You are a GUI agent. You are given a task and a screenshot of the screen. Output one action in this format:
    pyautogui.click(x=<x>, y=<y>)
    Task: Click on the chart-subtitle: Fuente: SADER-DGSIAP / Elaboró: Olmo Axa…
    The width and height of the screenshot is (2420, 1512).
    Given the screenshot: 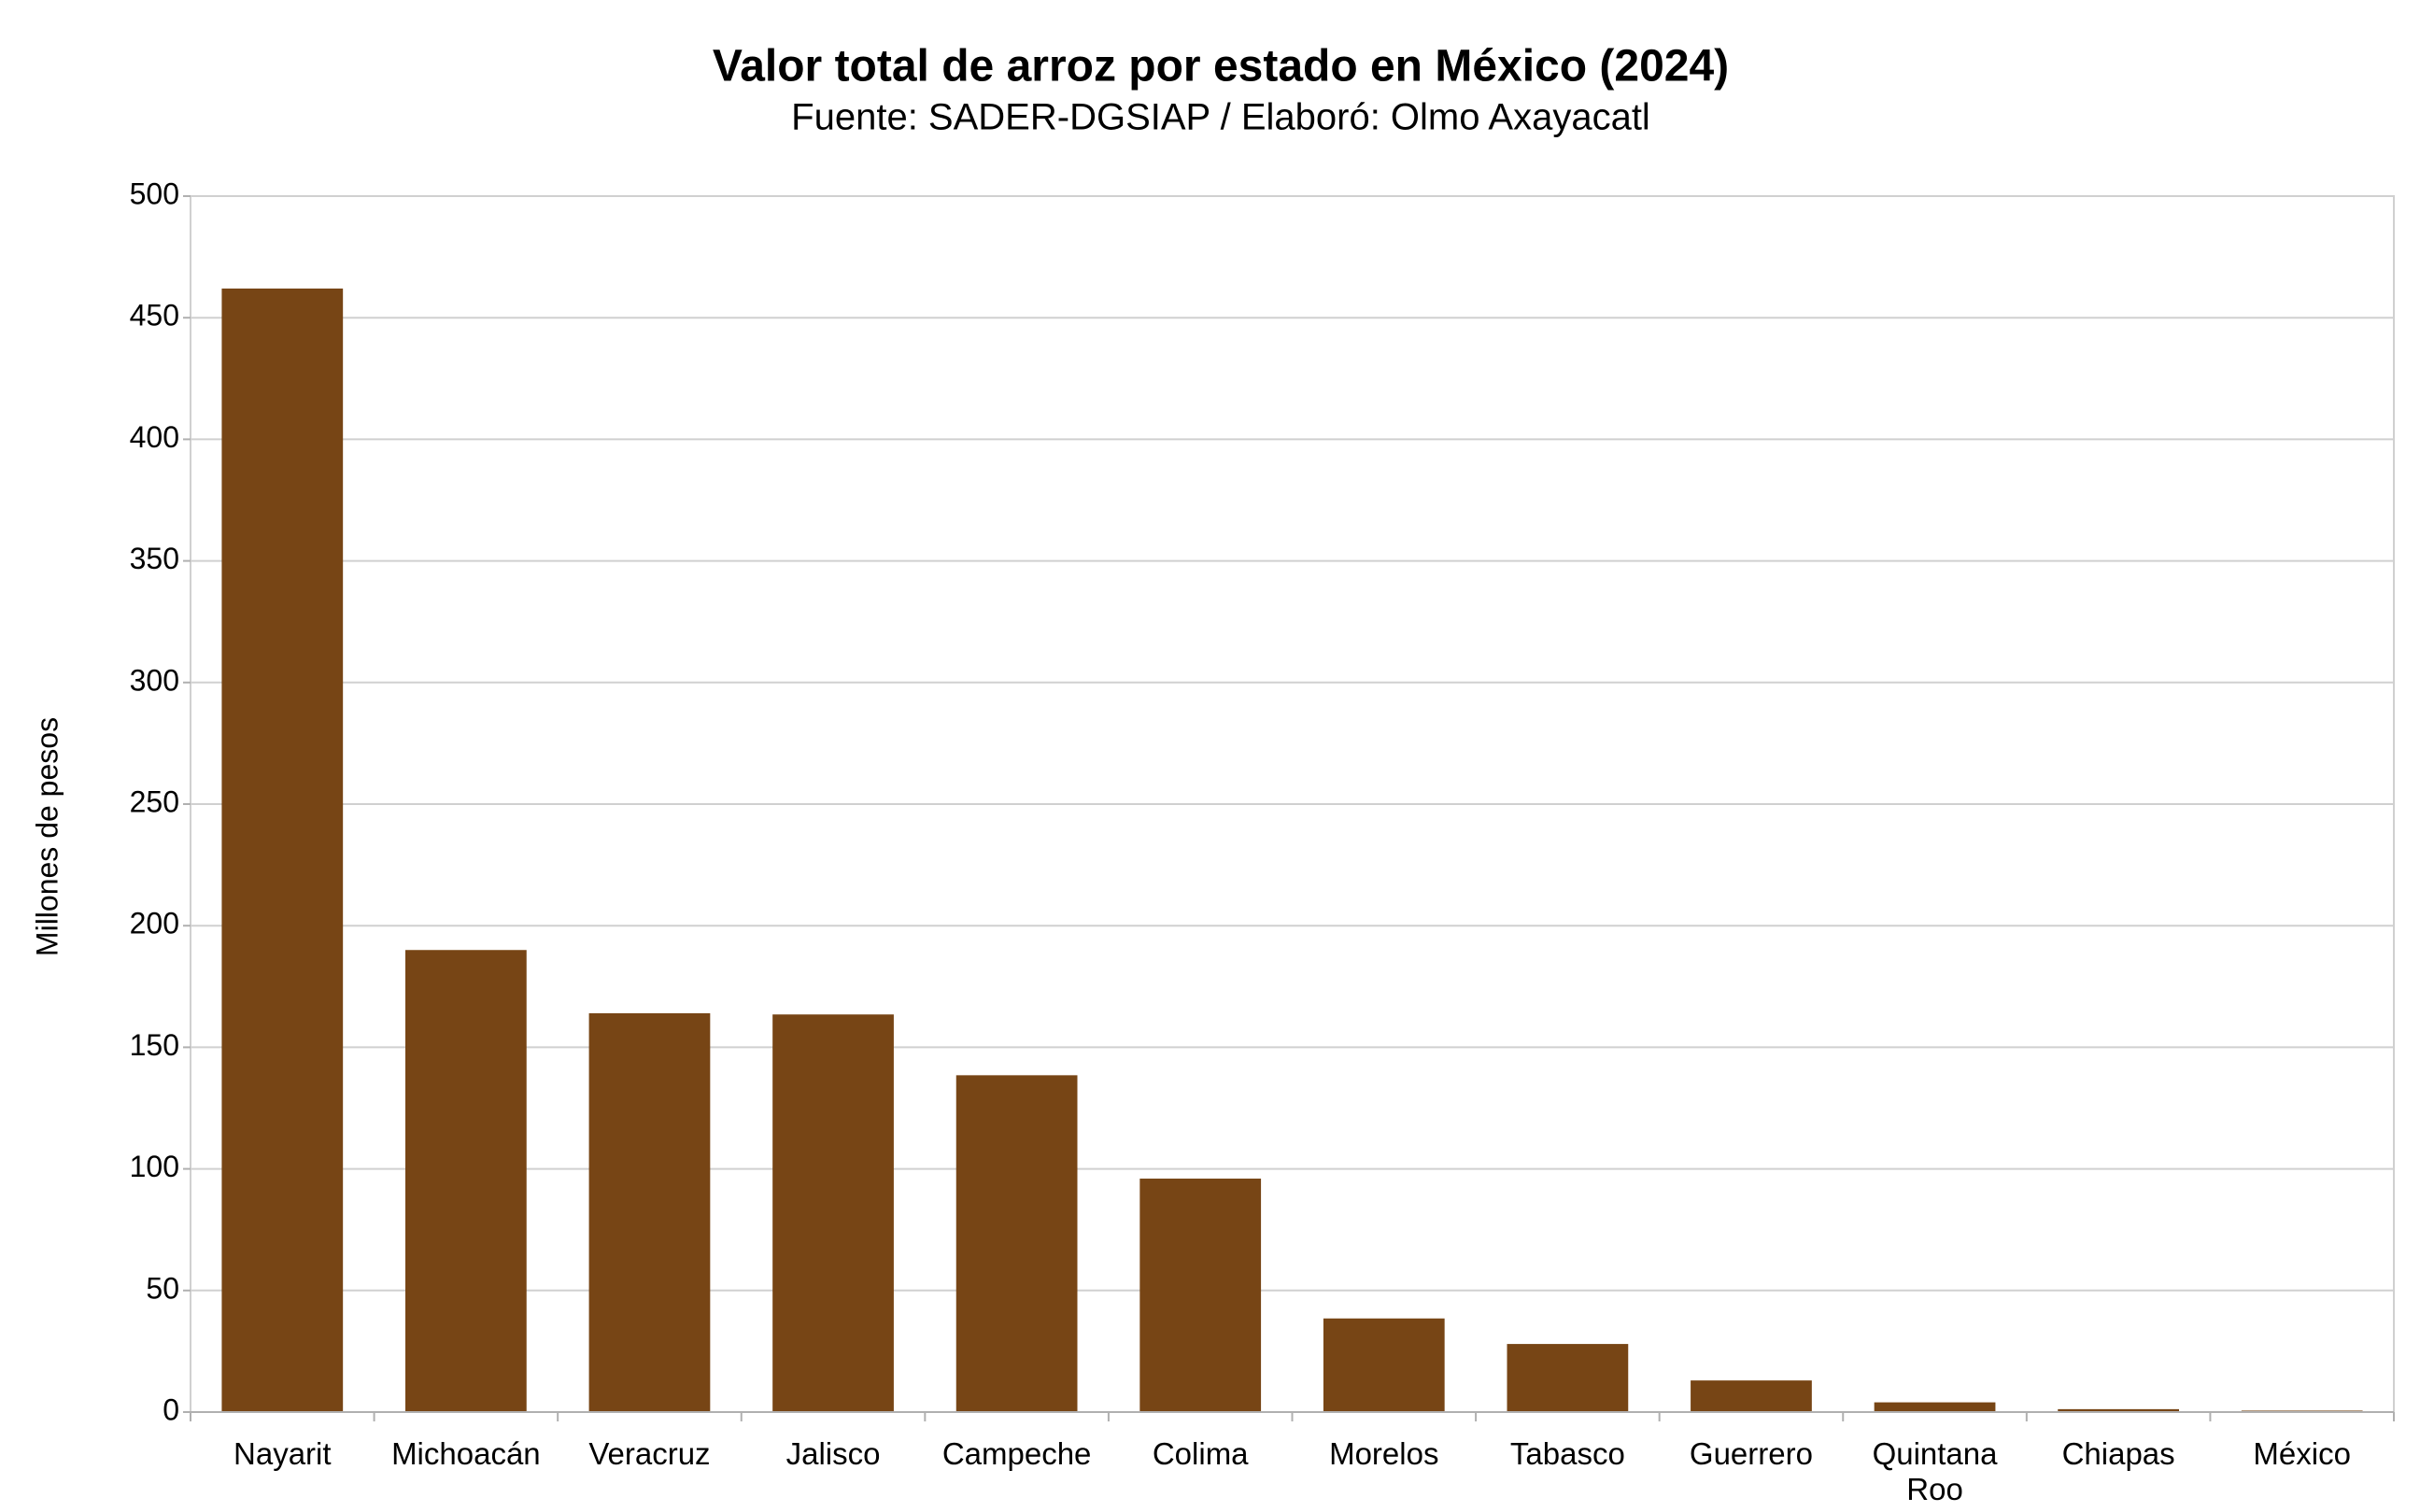 What is the action you would take?
    pyautogui.click(x=1221, y=117)
    